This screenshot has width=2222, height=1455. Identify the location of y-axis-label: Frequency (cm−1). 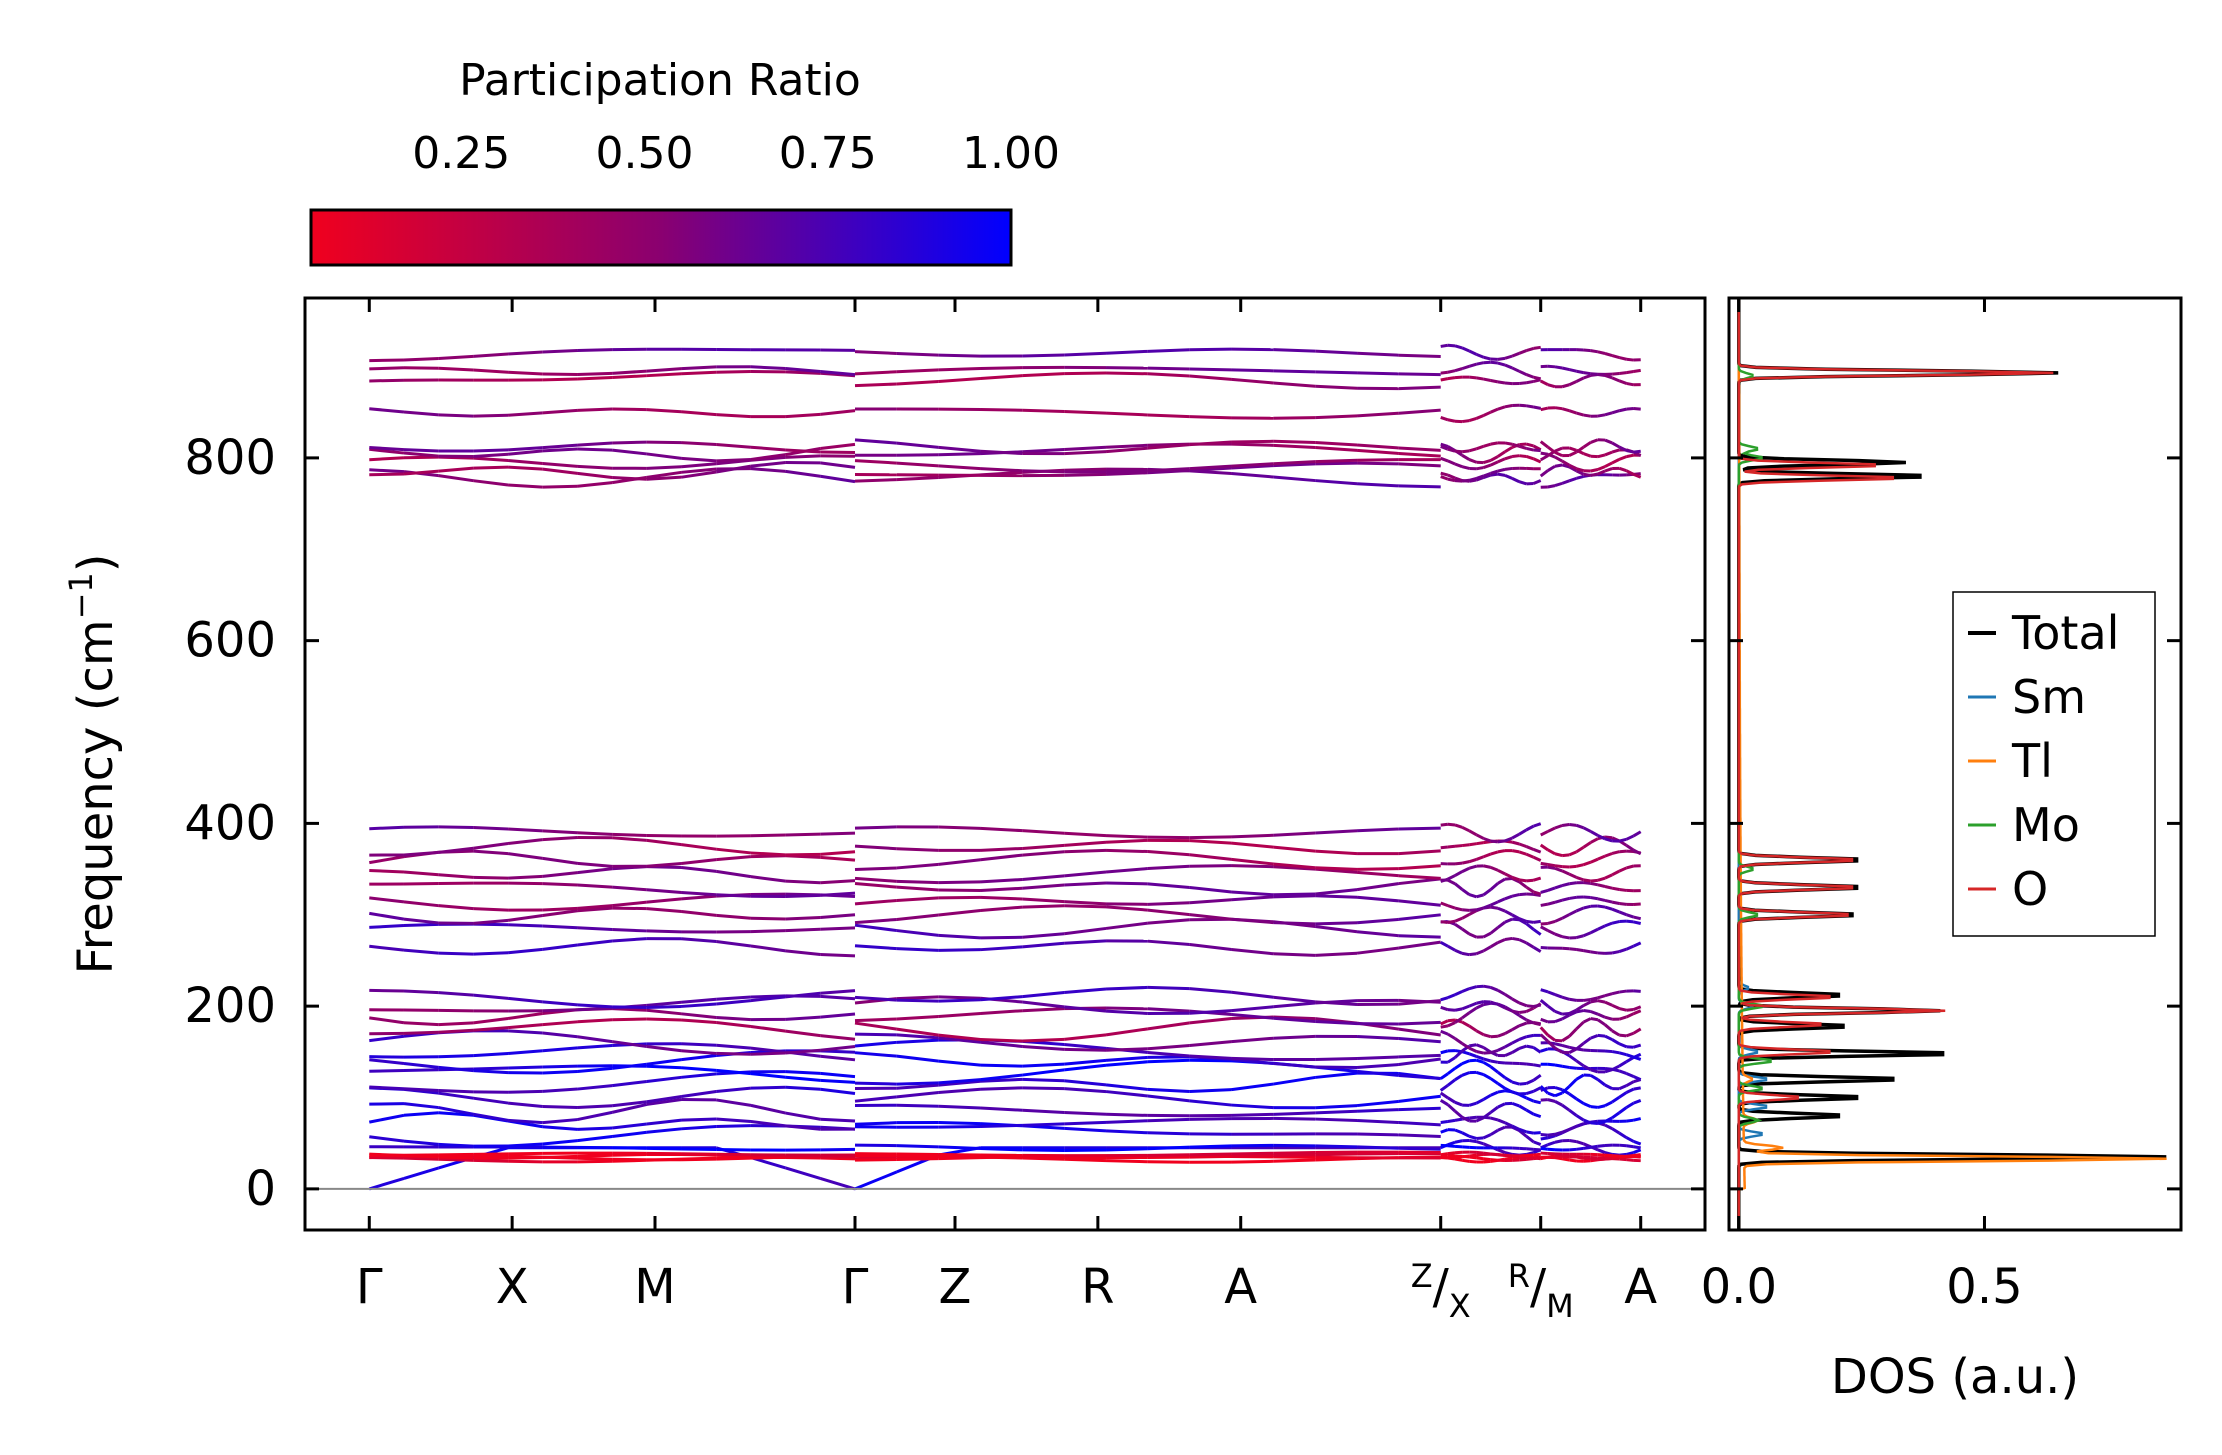
(93, 763).